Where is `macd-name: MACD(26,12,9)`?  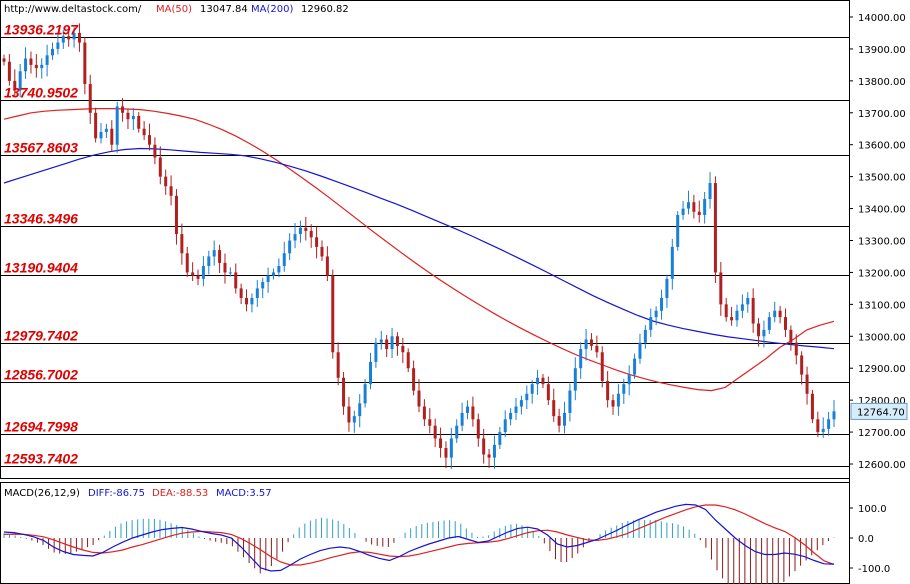
macd-name: MACD(26,12,9) is located at coordinates (42, 493).